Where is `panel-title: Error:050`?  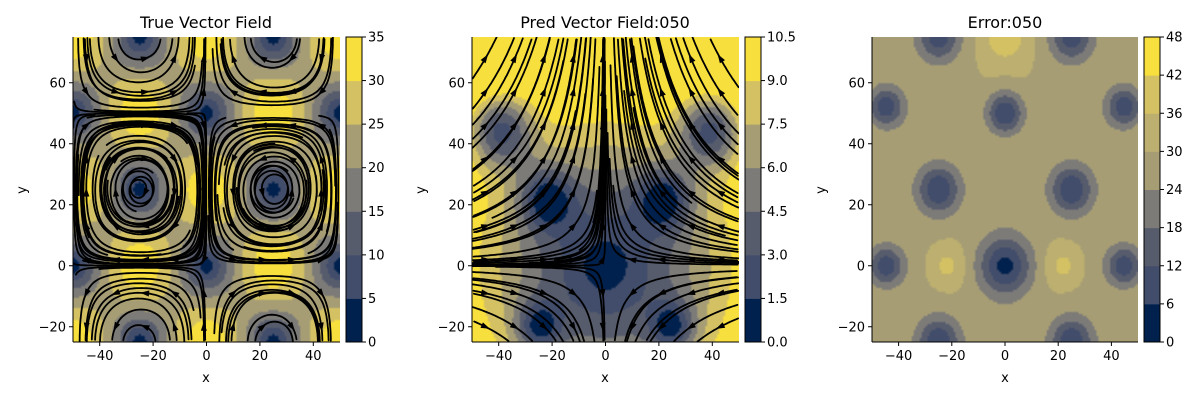
panel-title: Error:050 is located at coordinates (1005, 22).